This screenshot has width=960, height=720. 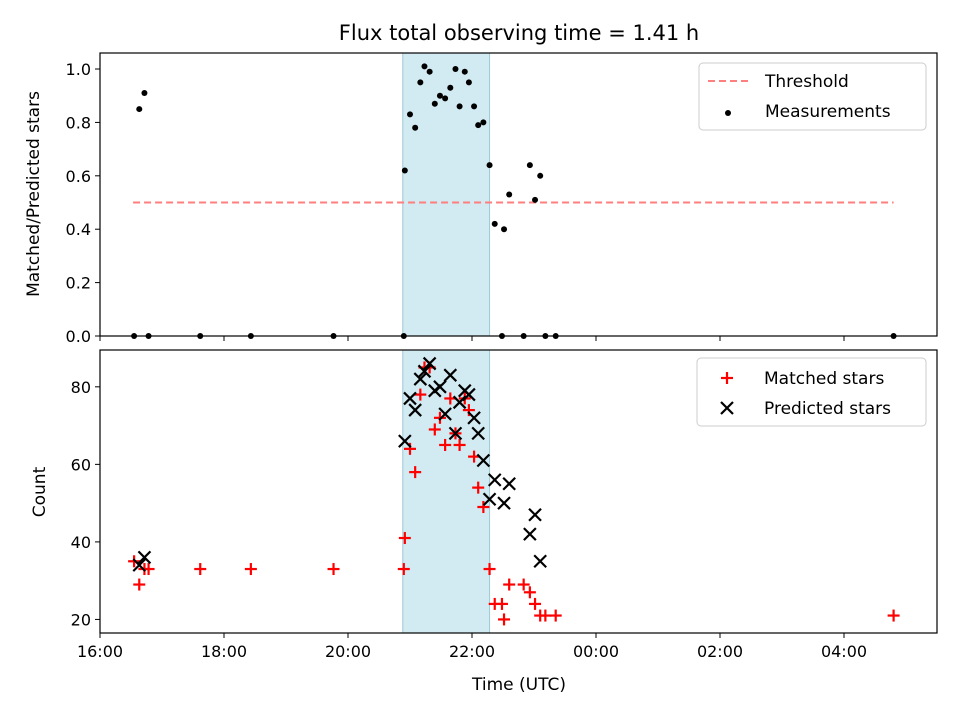 I want to click on legend-matched-label: Matched stars, so click(x=824, y=379).